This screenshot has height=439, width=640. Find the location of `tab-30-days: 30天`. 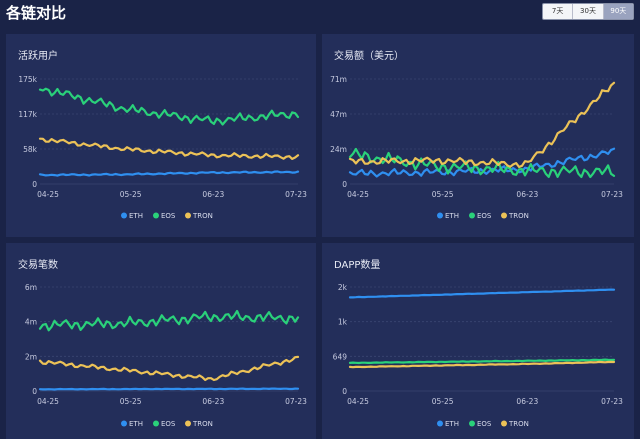

tab-30-days: 30天 is located at coordinates (588, 11).